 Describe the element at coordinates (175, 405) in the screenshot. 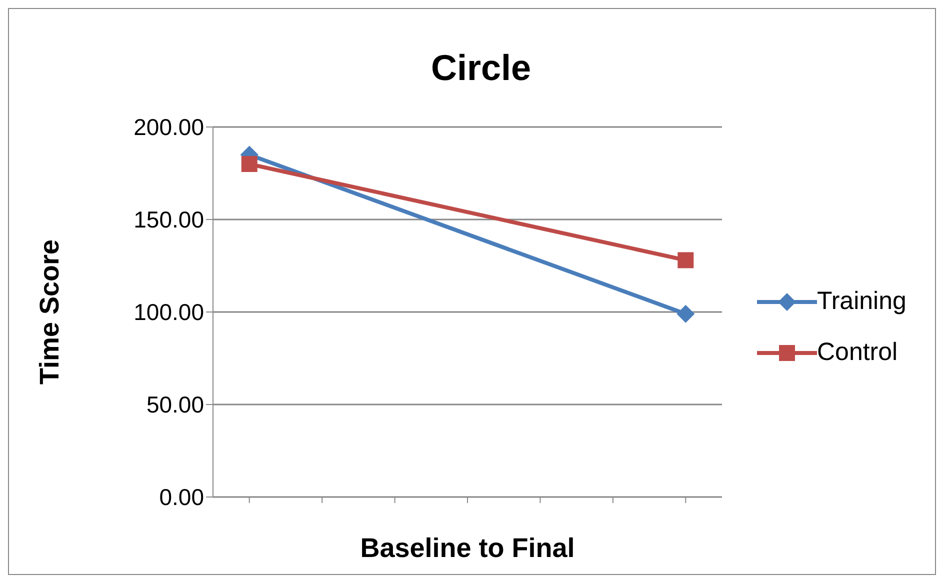

I see `y-tick-label: 50.00` at that location.